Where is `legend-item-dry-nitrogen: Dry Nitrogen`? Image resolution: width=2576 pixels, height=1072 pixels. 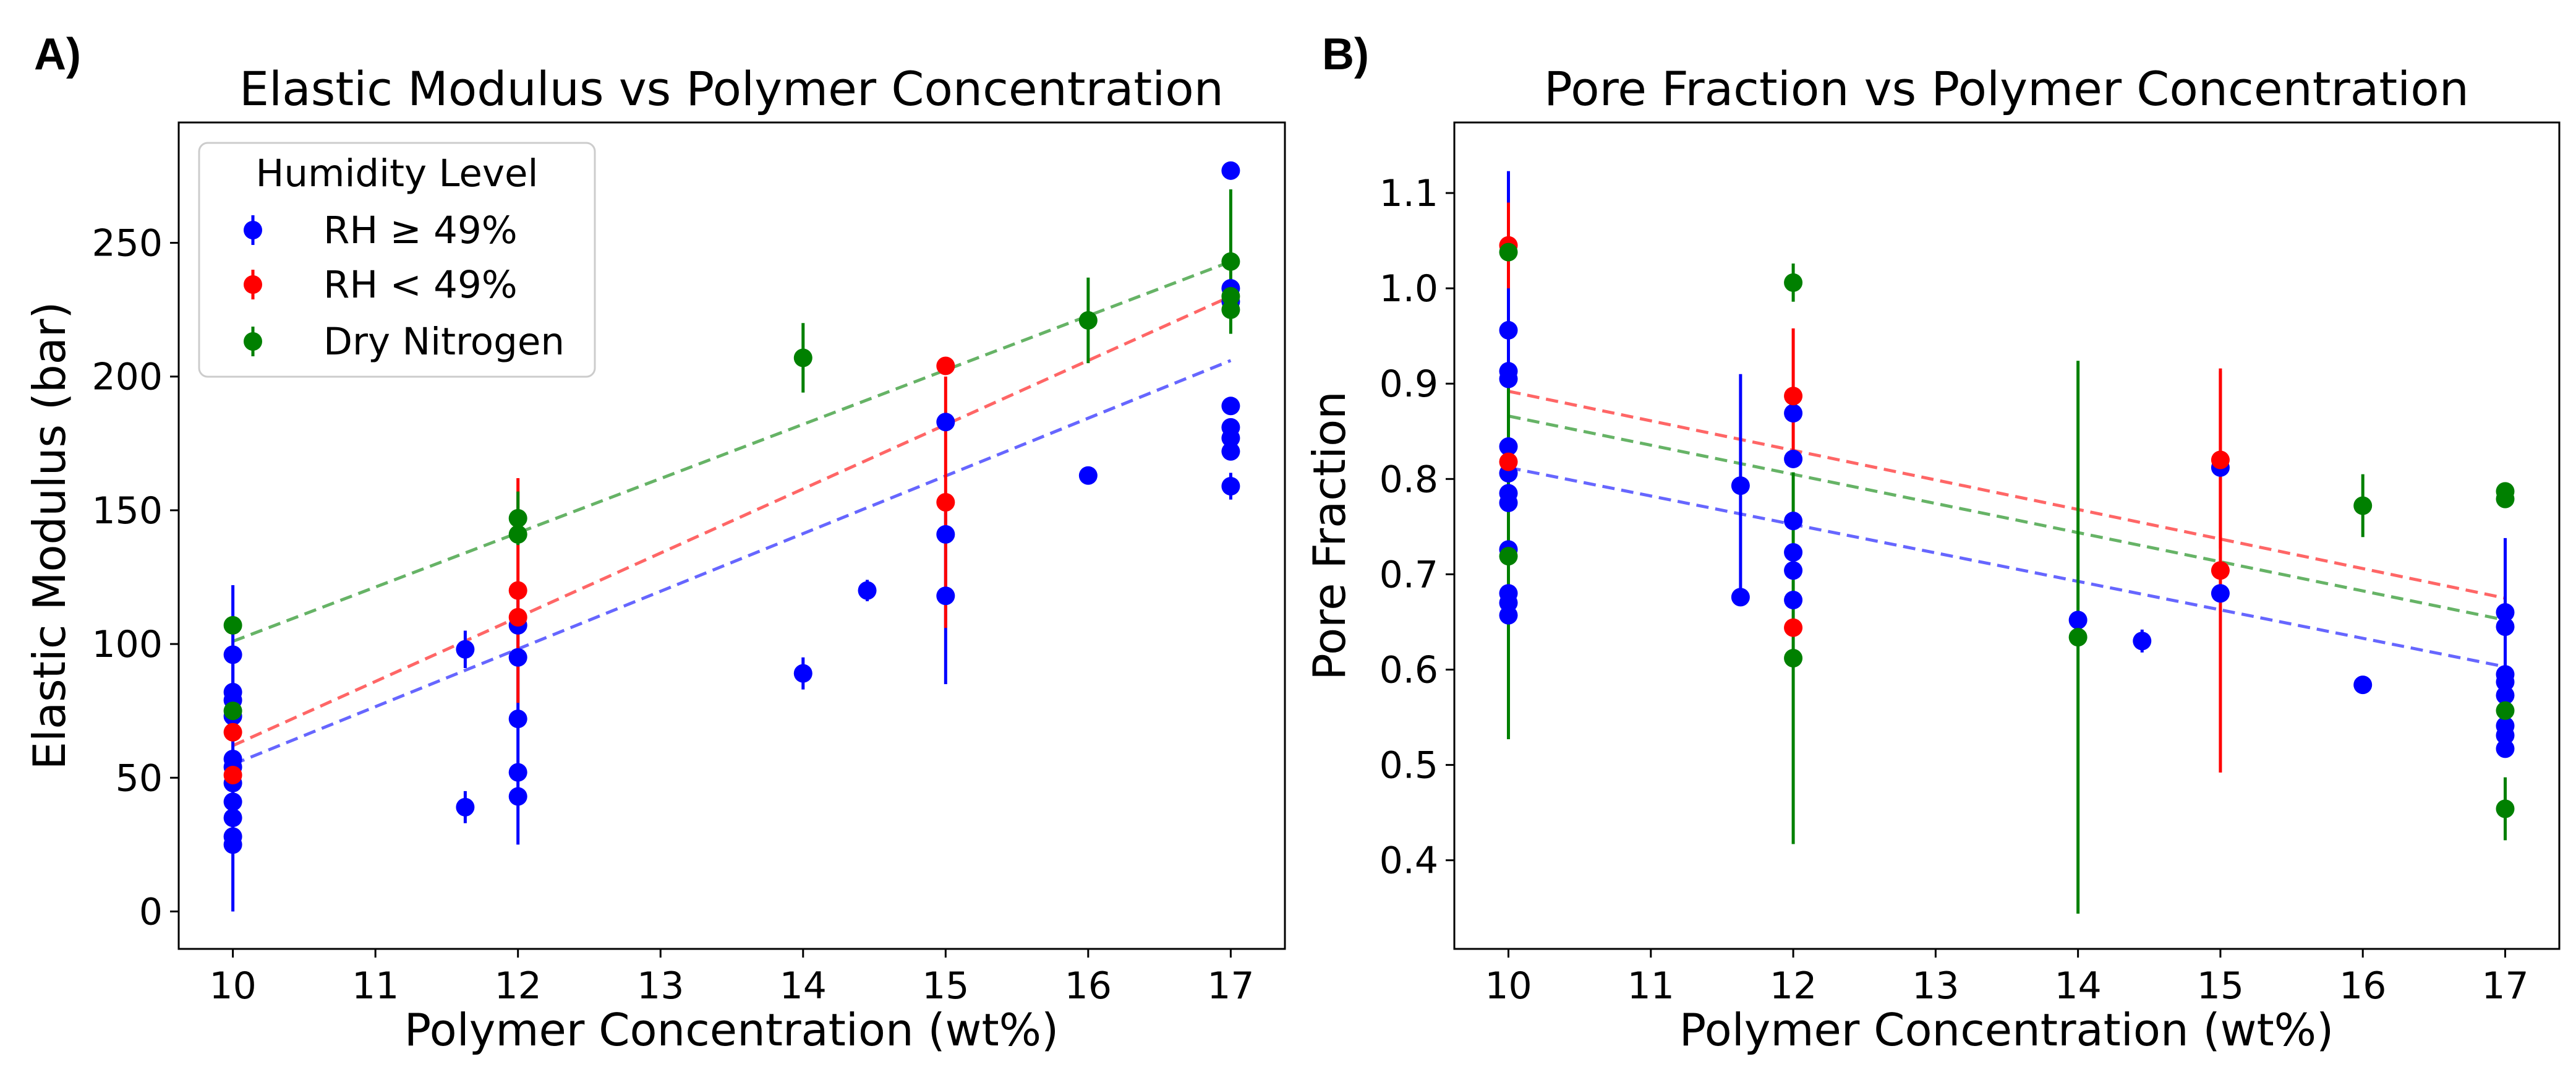 legend-item-dry-nitrogen: Dry Nitrogen is located at coordinates (404, 342).